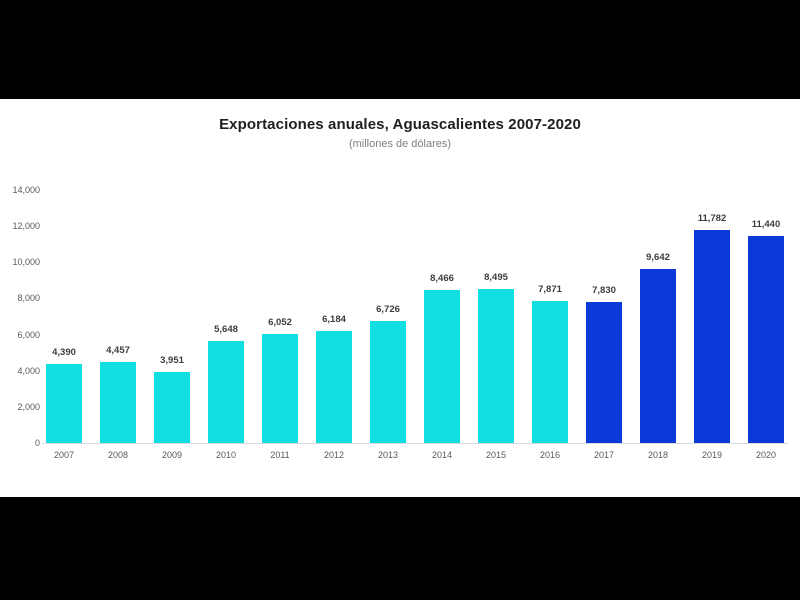 Image resolution: width=800 pixels, height=600 pixels. What do you see at coordinates (442, 455) in the screenshot?
I see `x-axis-year-label: 2014` at bounding box center [442, 455].